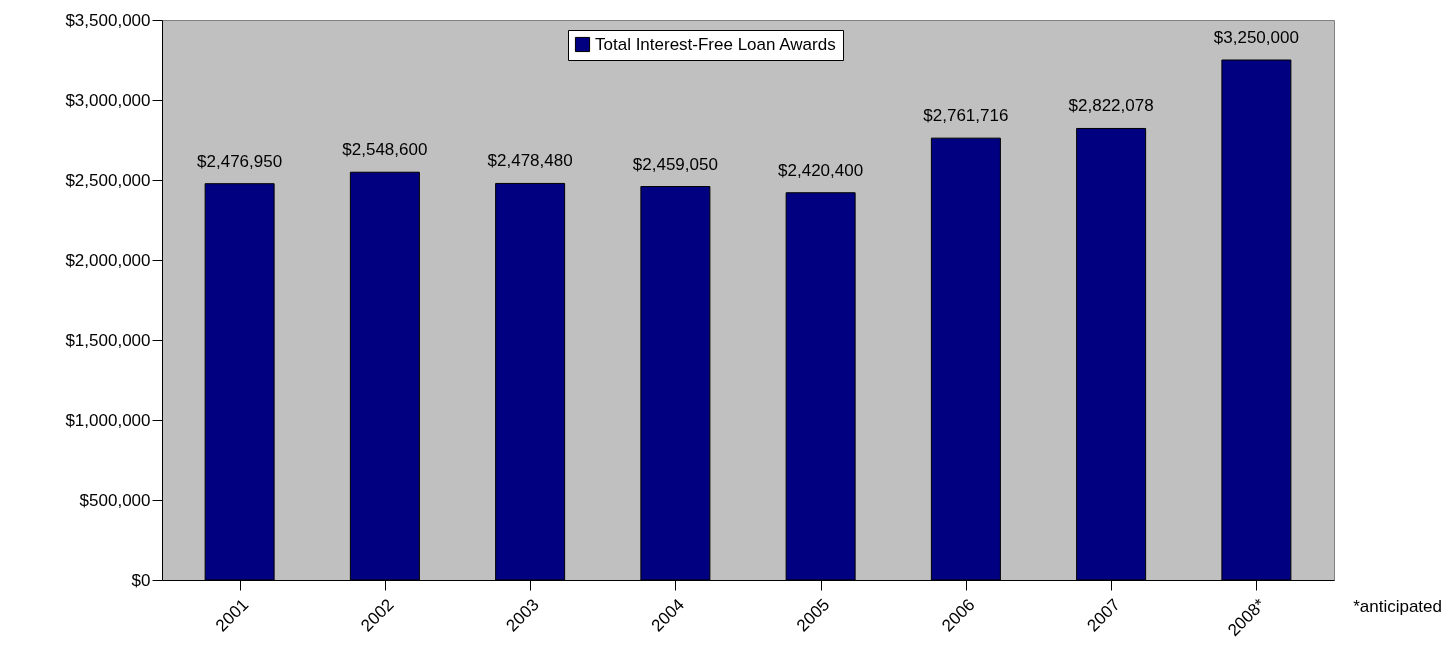  Describe the element at coordinates (530, 161) in the screenshot. I see `data-label: $2,478,480` at that location.